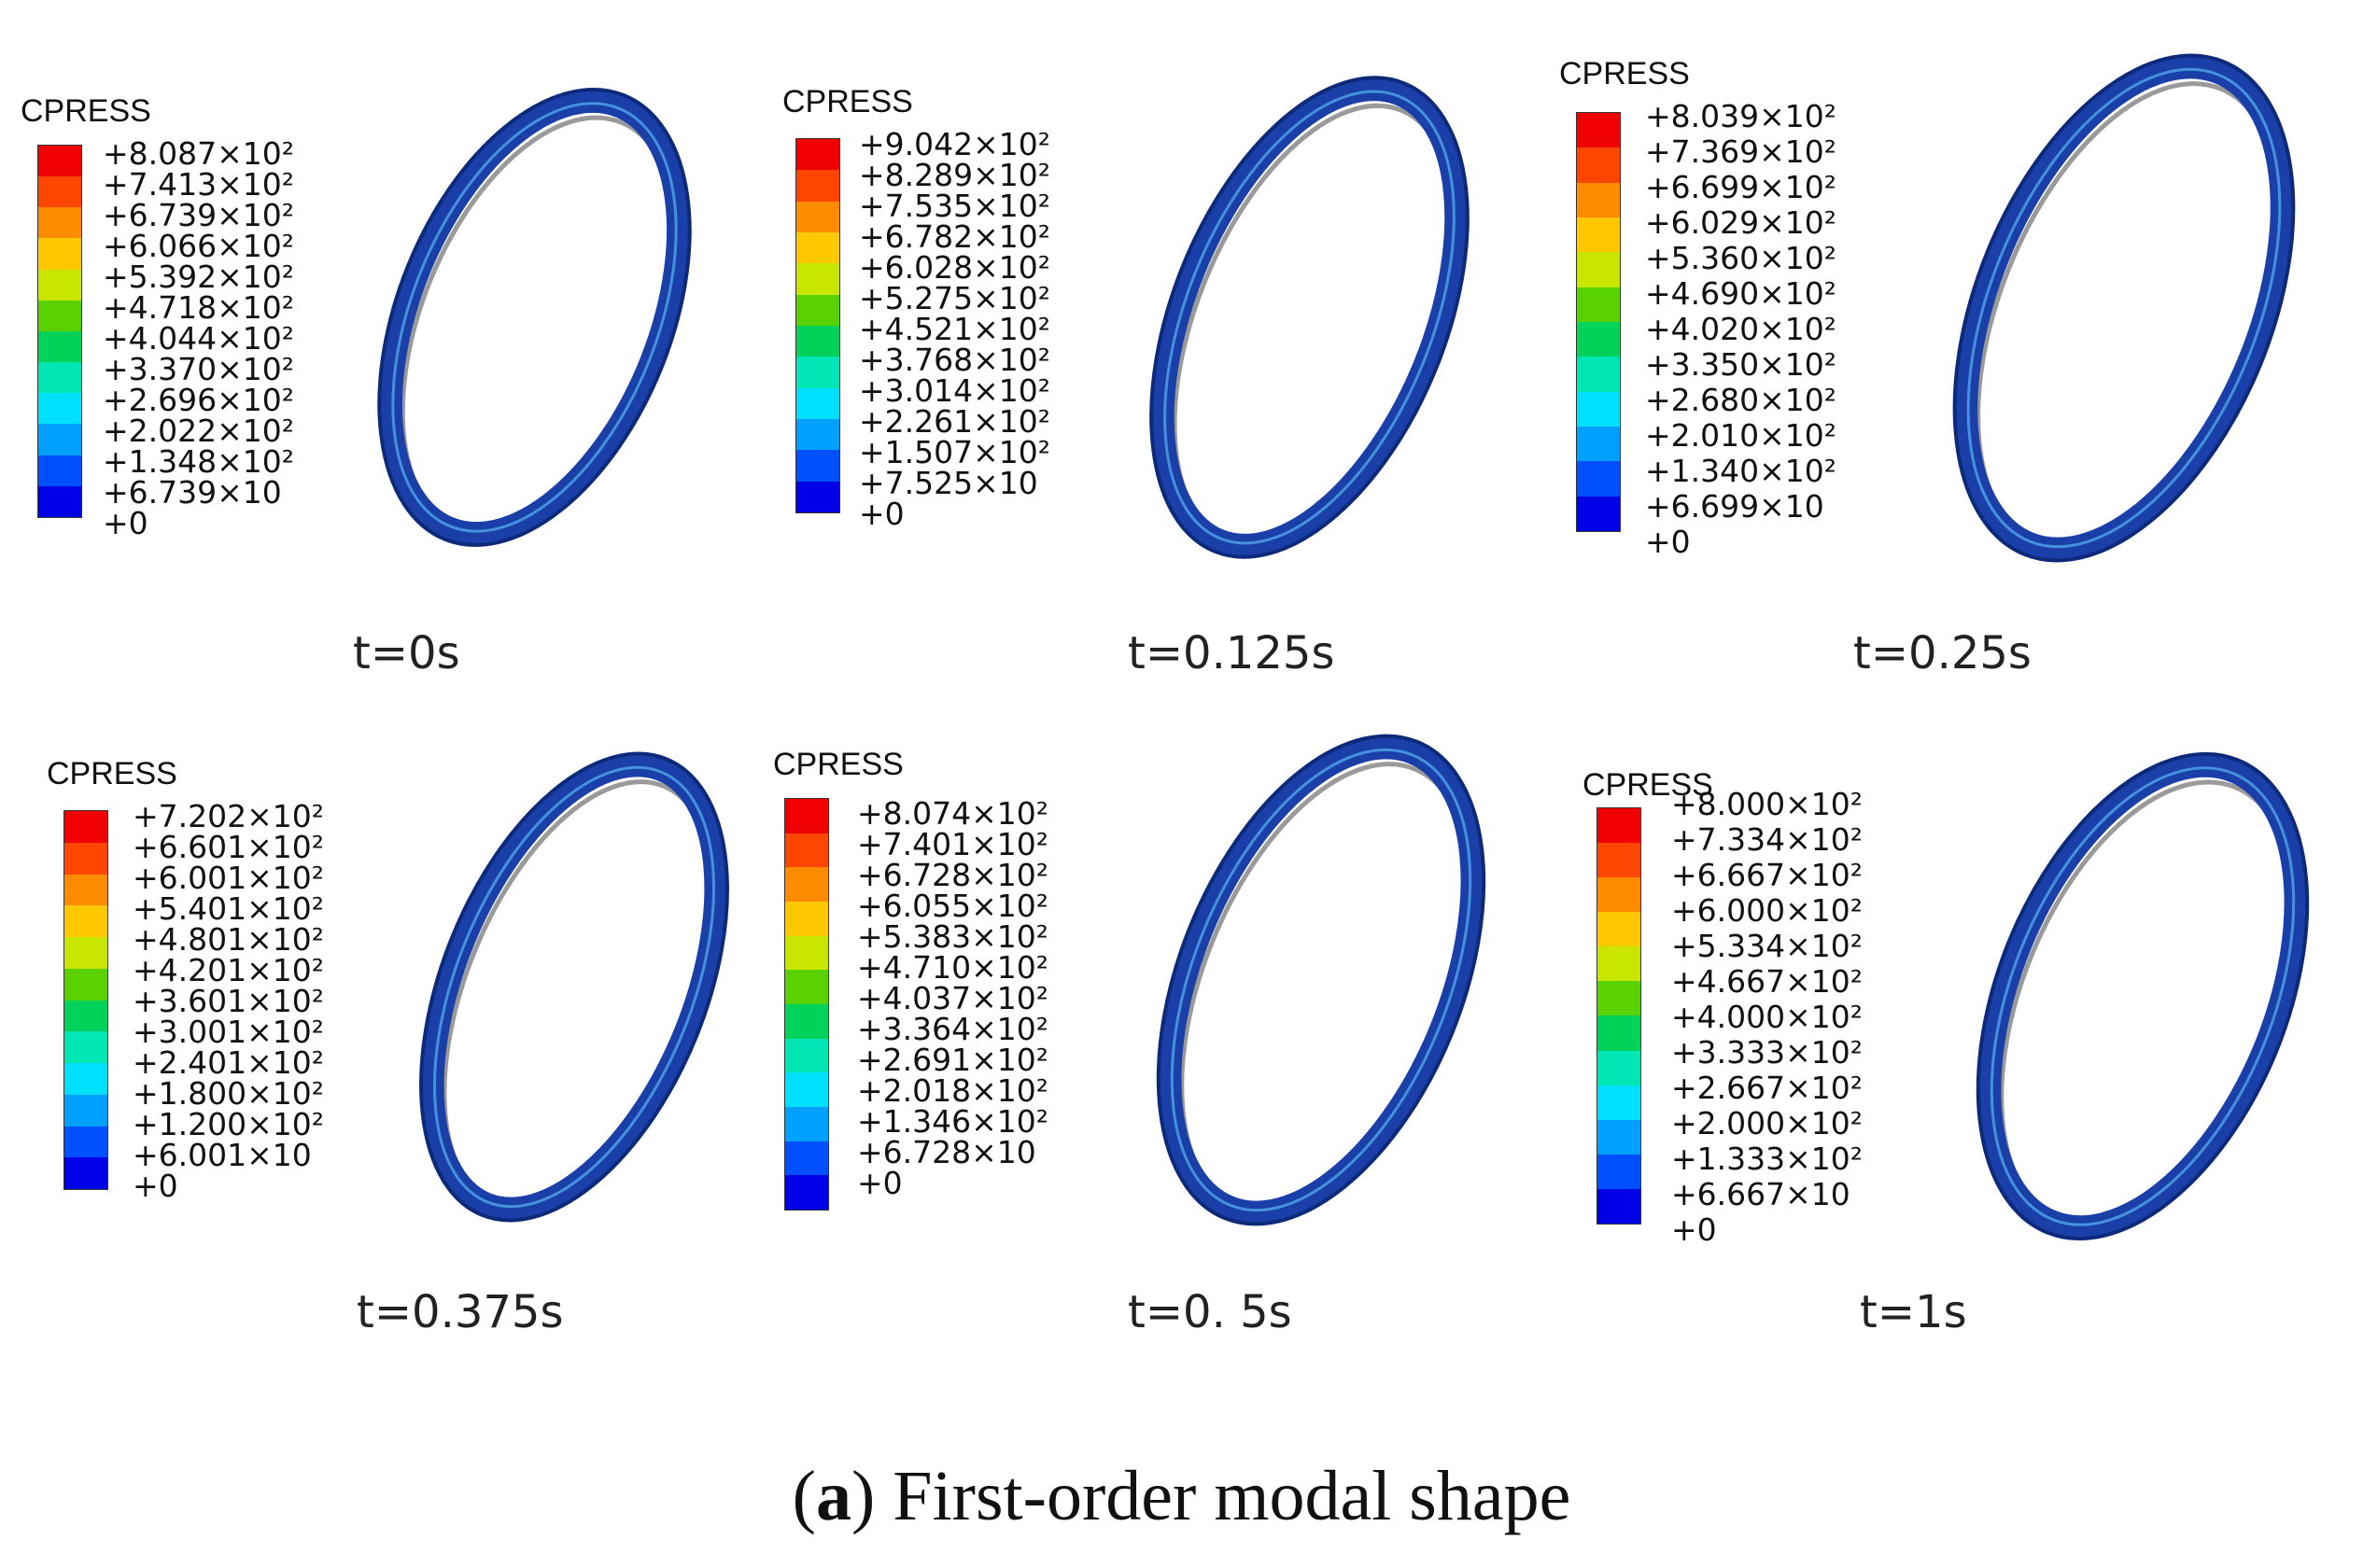 The width and height of the screenshot is (2363, 1568). I want to click on legend-value-label: +3.364×10², so click(952, 1029).